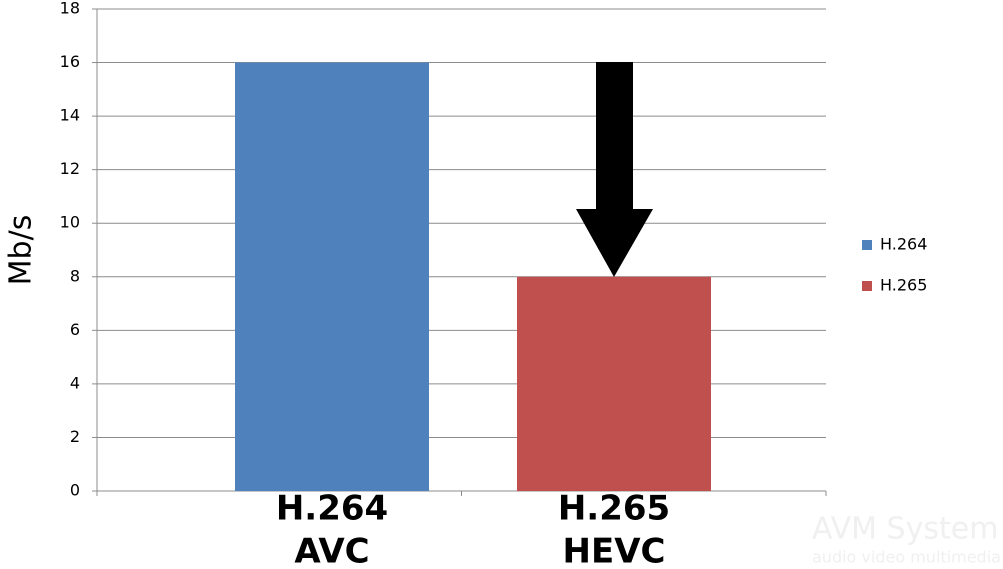 This screenshot has width=1003, height=569. Describe the element at coordinates (75, 490) in the screenshot. I see `y-tick-label: 0` at that location.